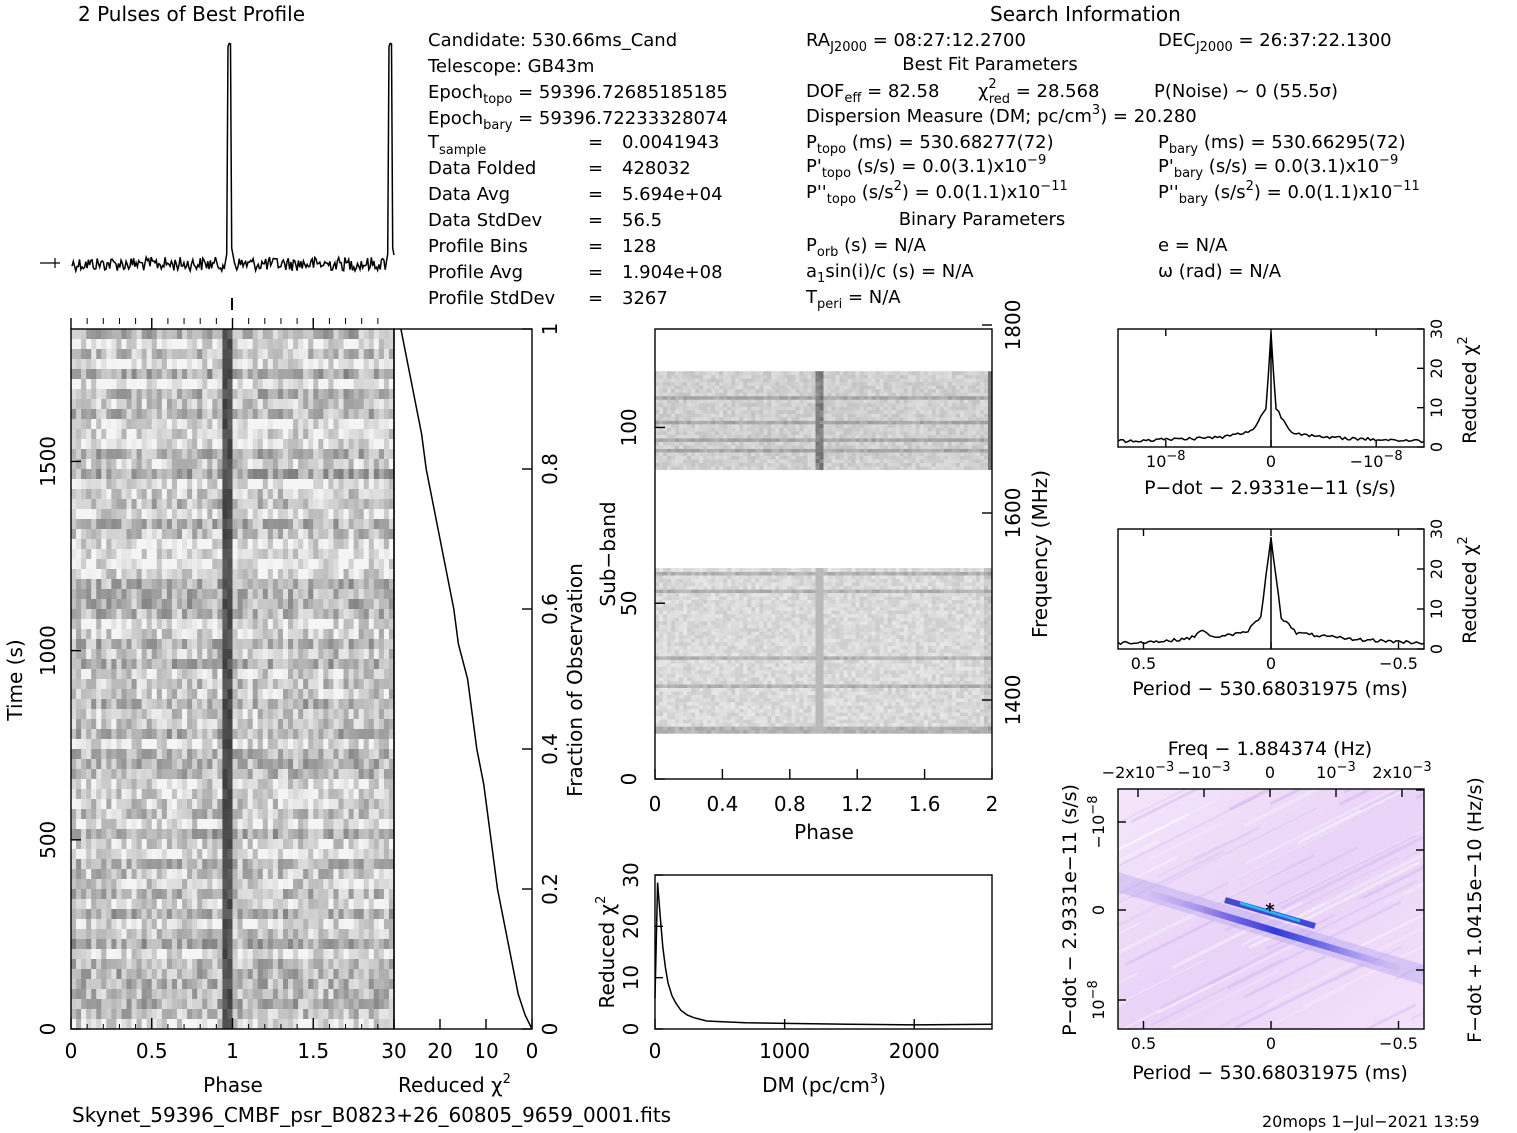  I want to click on profile-title: 2 Pulses of Best Profile, so click(191, 14).